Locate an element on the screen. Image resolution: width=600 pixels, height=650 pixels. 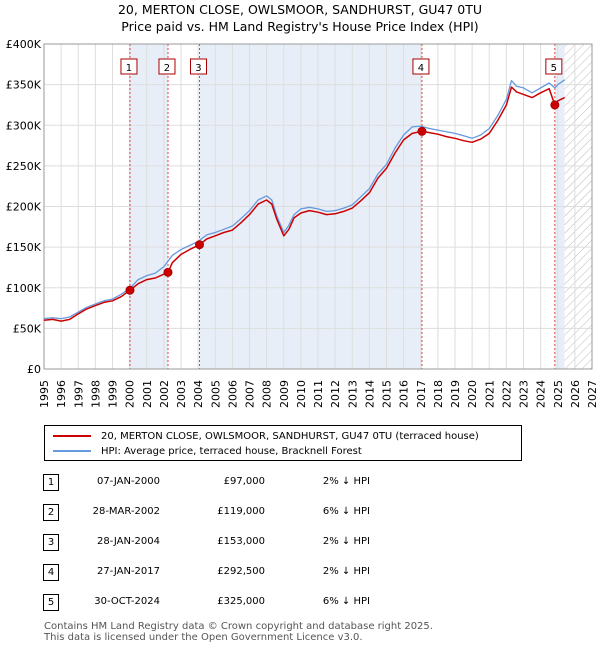
x-tick-label: 2007 is located at coordinates (250, 394).